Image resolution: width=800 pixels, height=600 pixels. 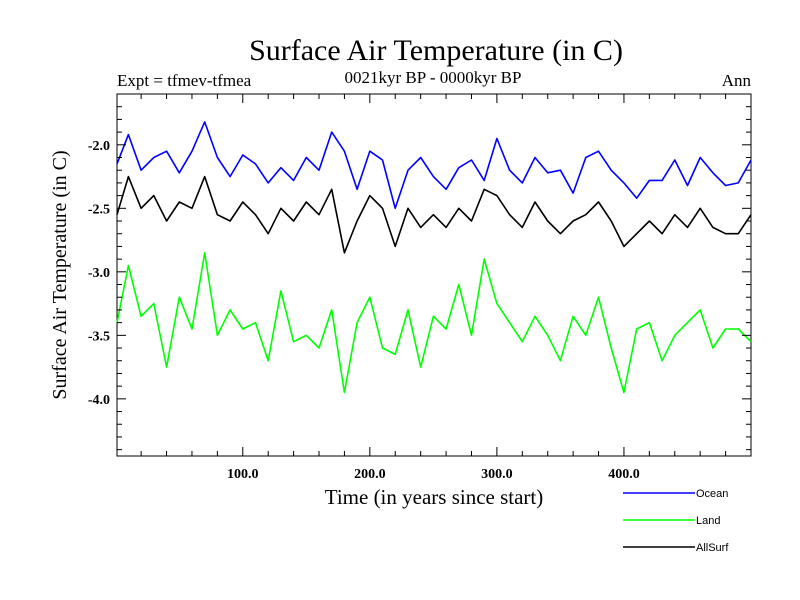 What do you see at coordinates (243, 474) in the screenshot?
I see `x-tick-label: 100.0` at bounding box center [243, 474].